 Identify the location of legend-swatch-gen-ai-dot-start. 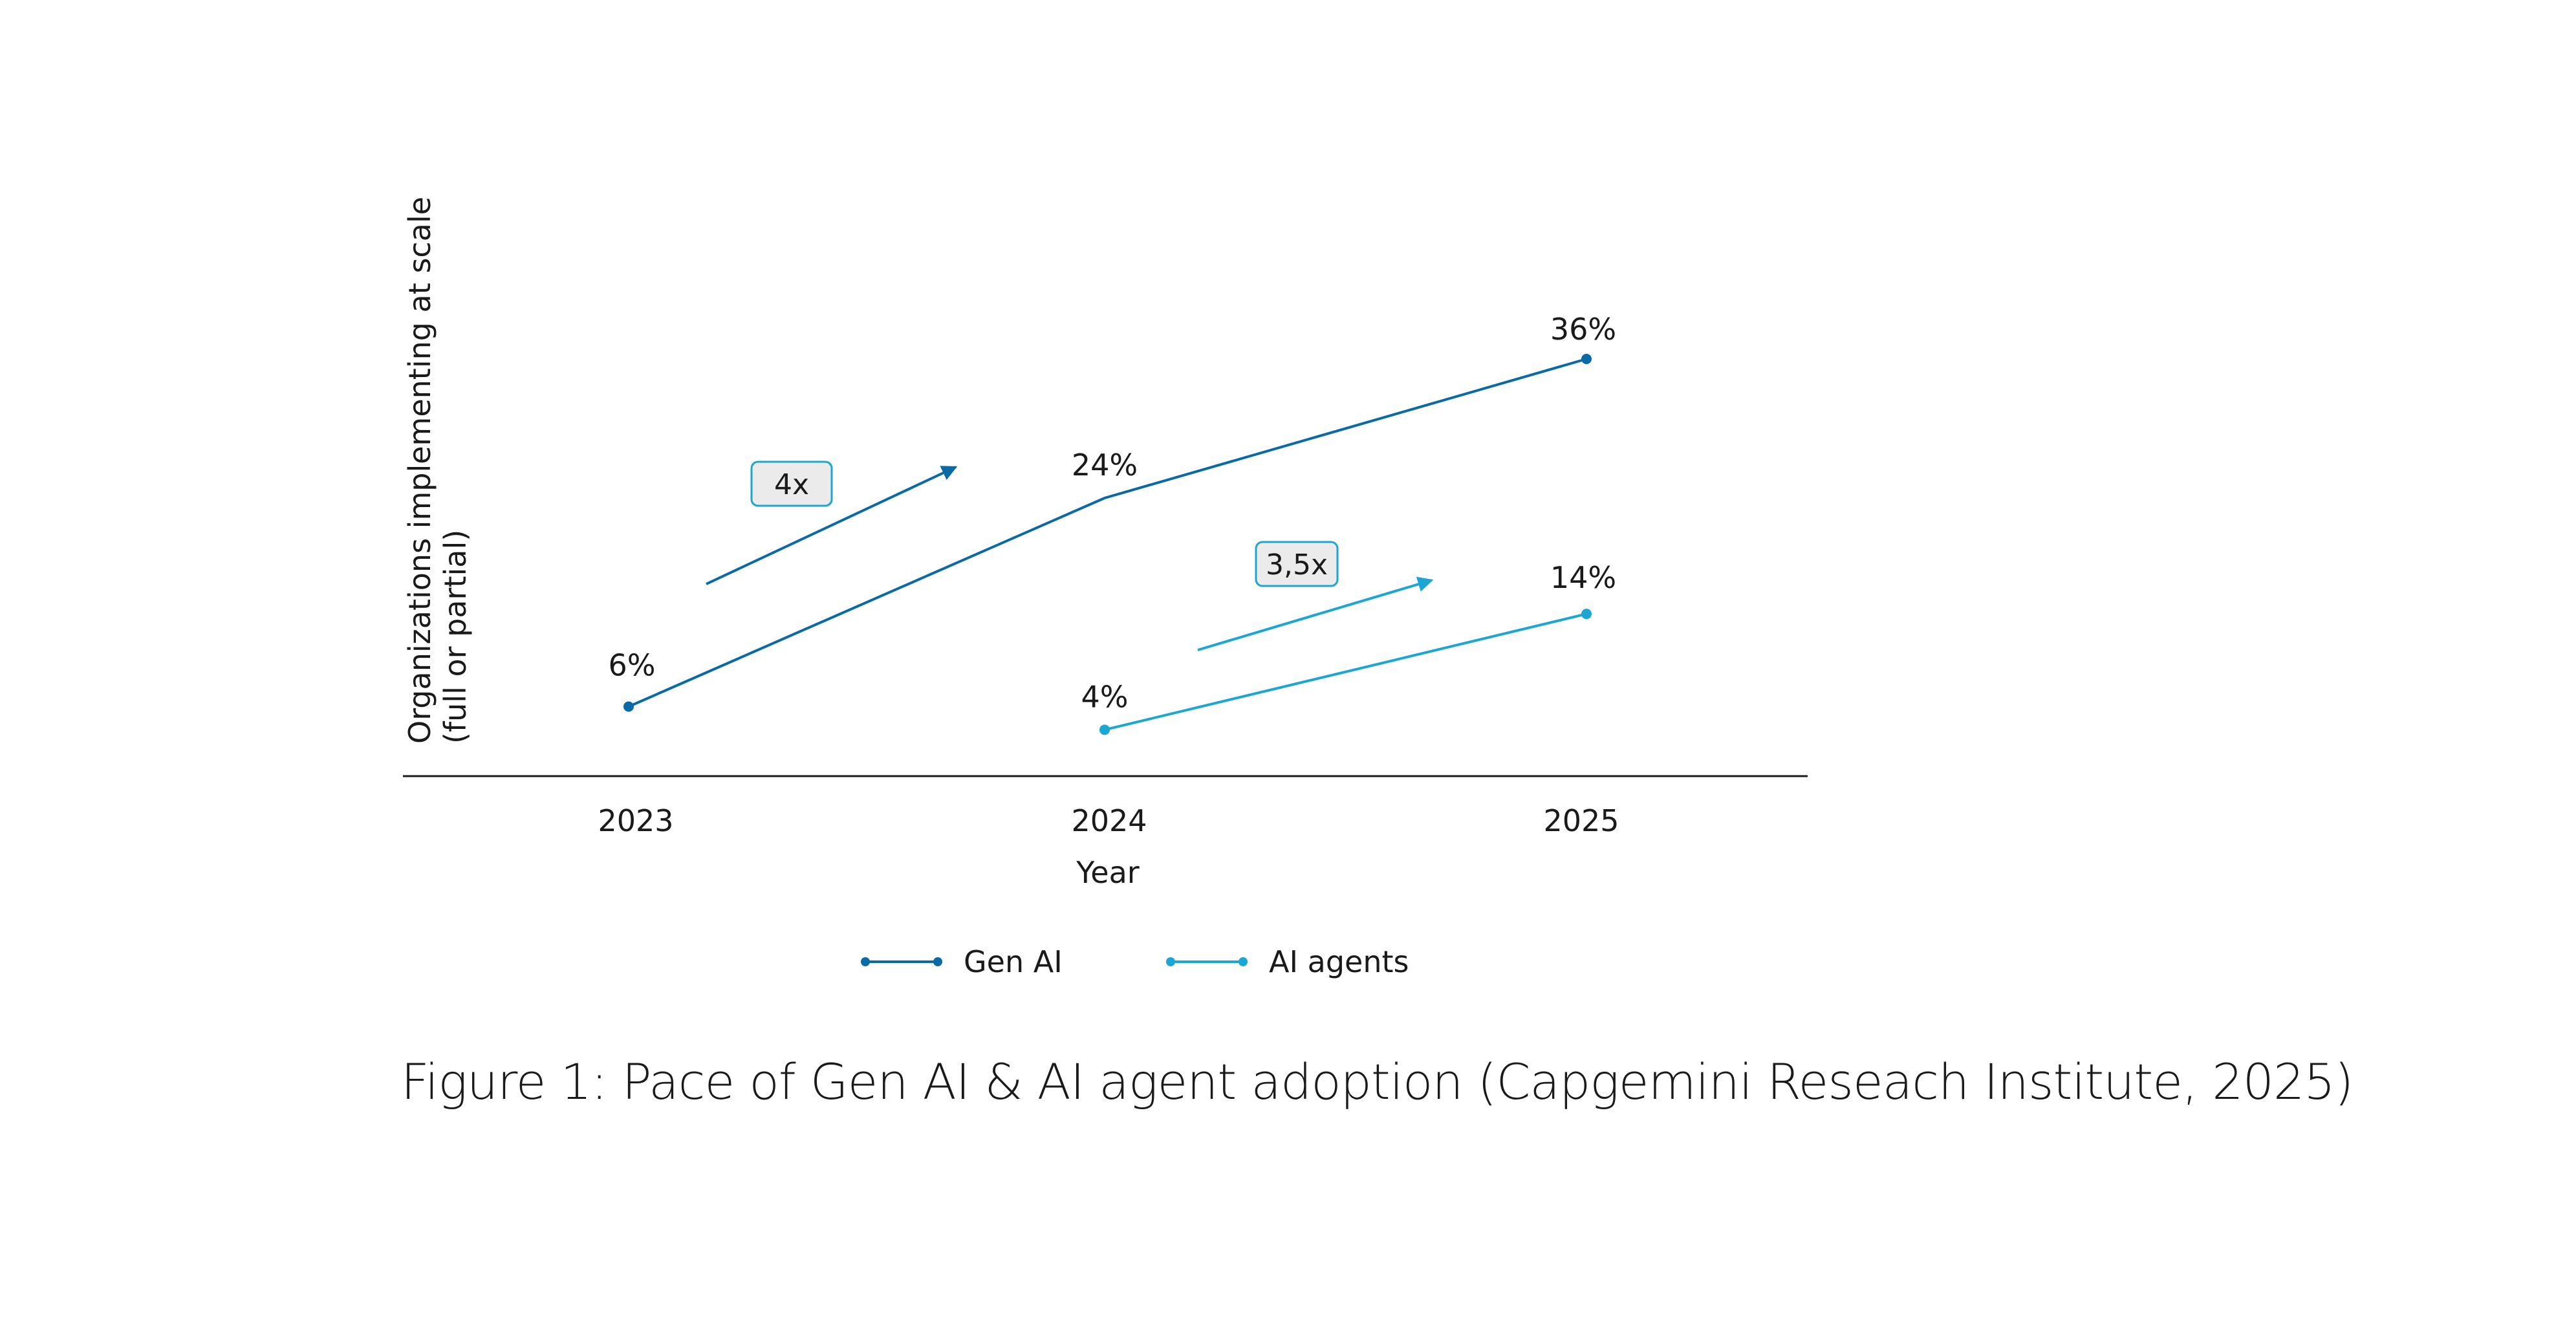
(865, 961).